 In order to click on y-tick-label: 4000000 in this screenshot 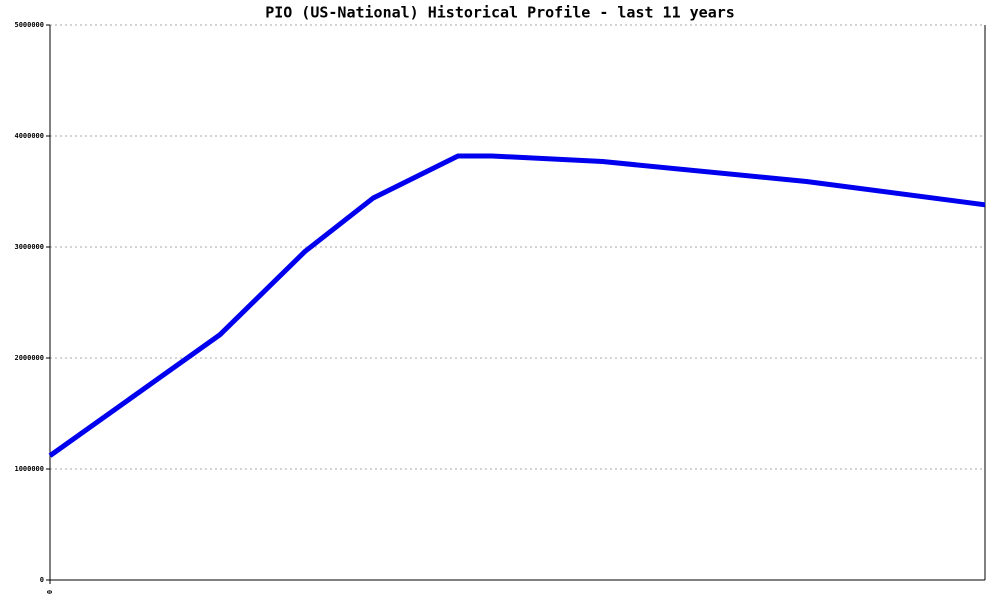, I will do `click(29, 136)`.